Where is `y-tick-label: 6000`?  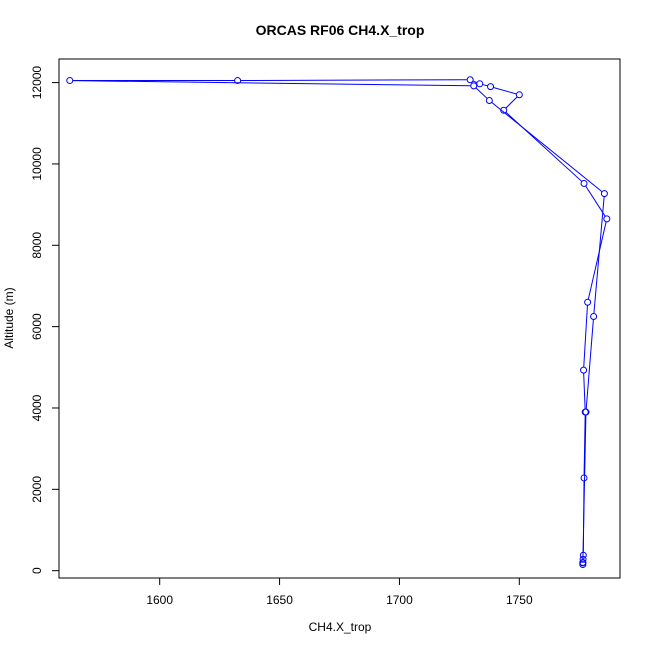 y-tick-label: 6000 is located at coordinates (37, 326).